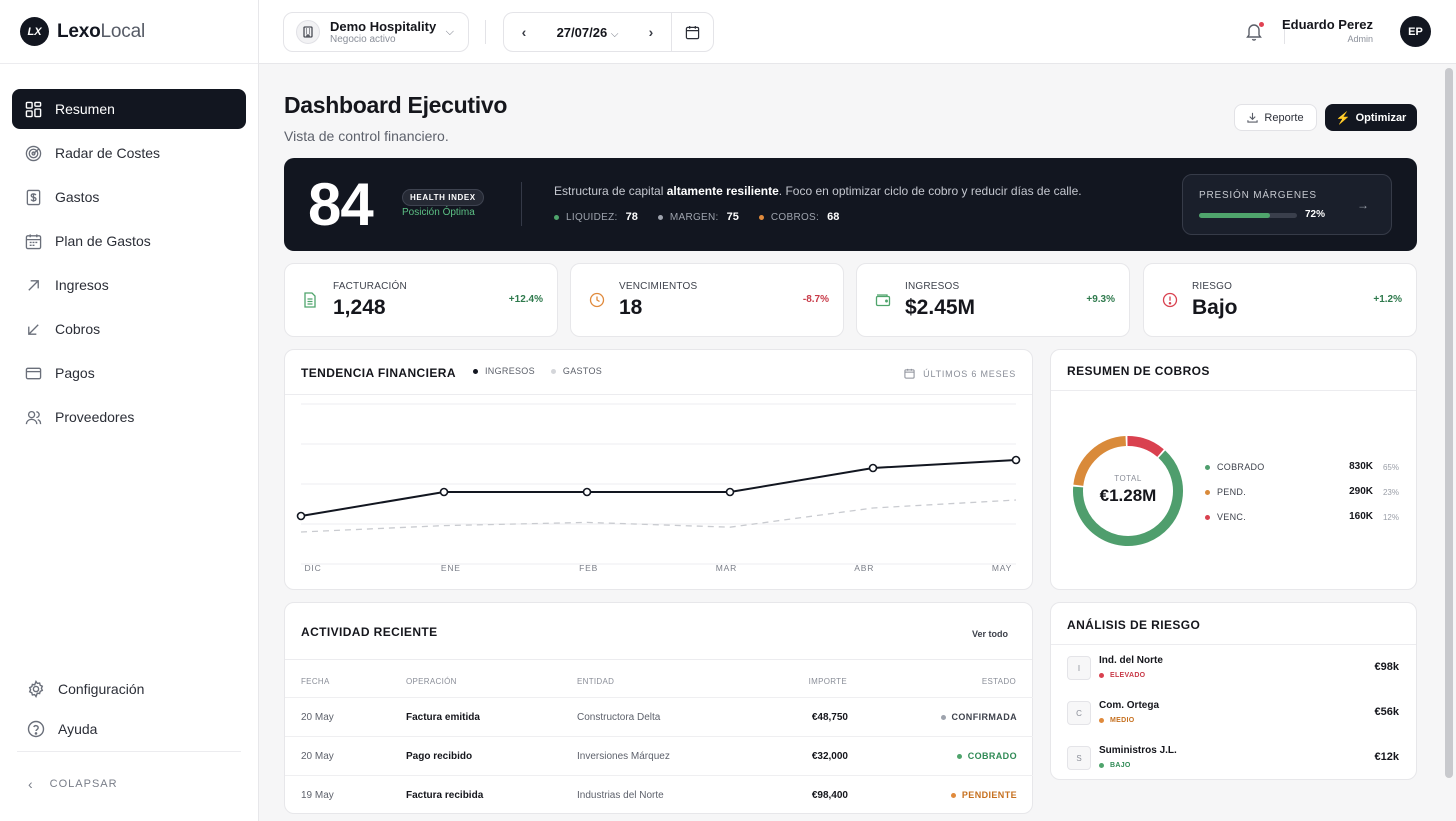 The height and width of the screenshot is (821, 1456). Describe the element at coordinates (1254, 34) in the screenshot. I see `notifications-button` at that location.